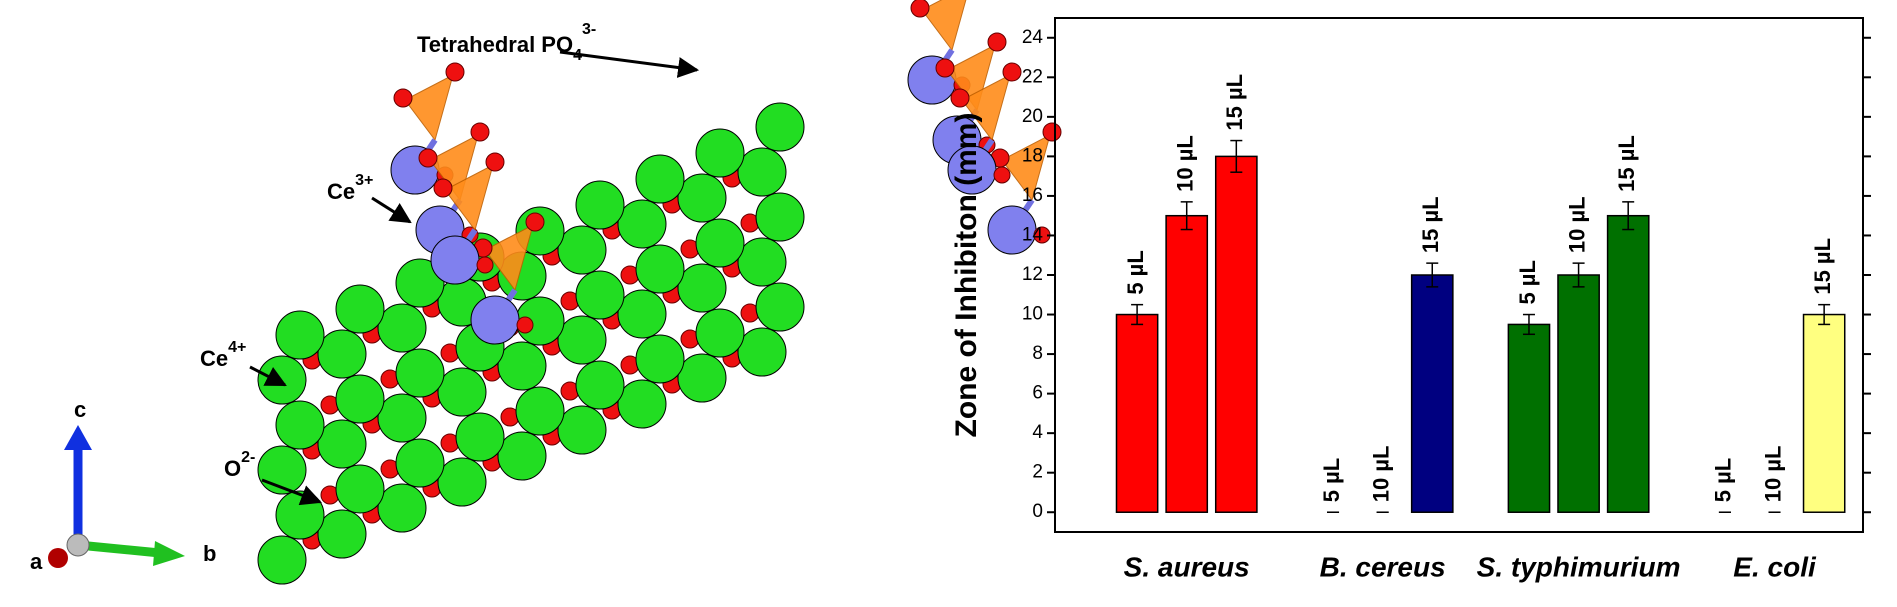 This screenshot has height=607, width=1897. I want to click on y-tick-label: 14, so click(1033, 234).